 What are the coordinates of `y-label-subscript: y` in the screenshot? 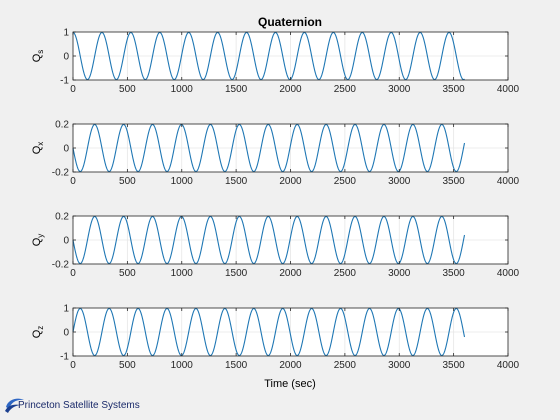 It's located at (40, 236).